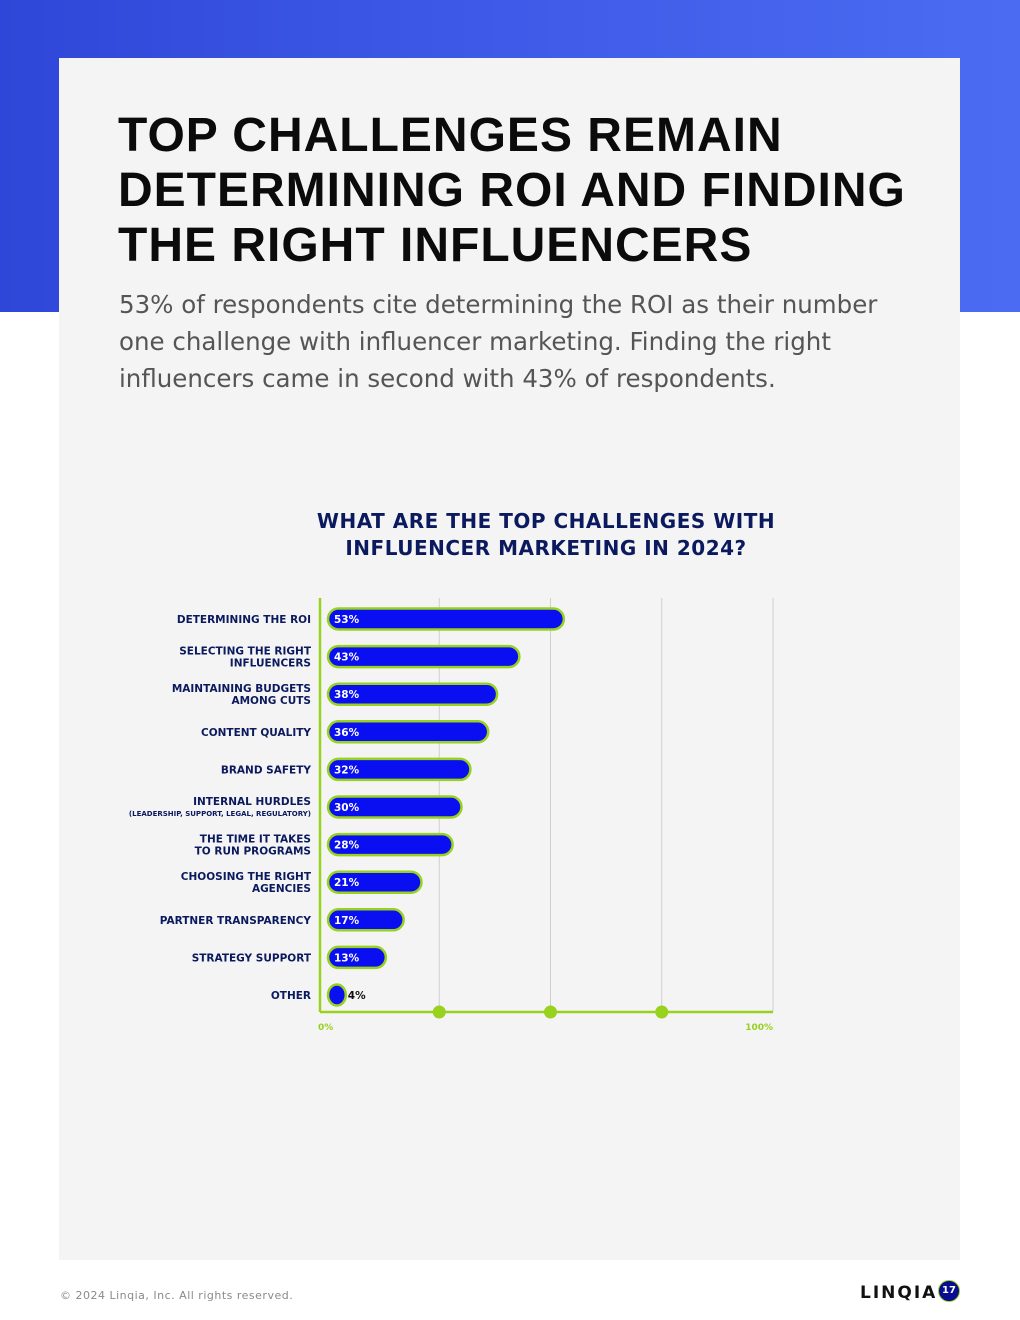  What do you see at coordinates (347, 658) in the screenshot?
I see `value-label-1: 43%` at bounding box center [347, 658].